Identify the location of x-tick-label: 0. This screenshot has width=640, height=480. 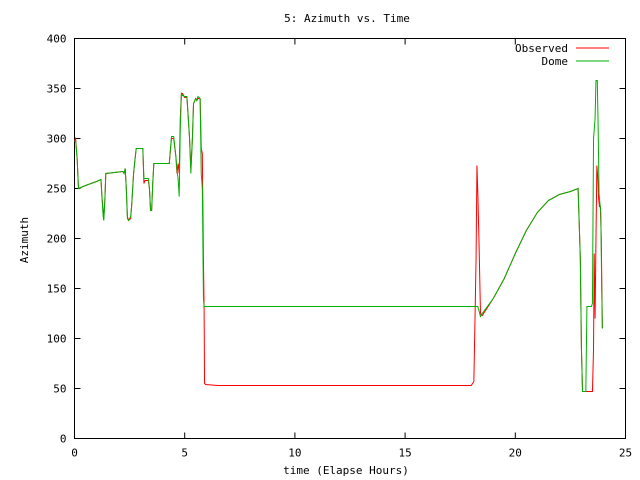
(74, 453).